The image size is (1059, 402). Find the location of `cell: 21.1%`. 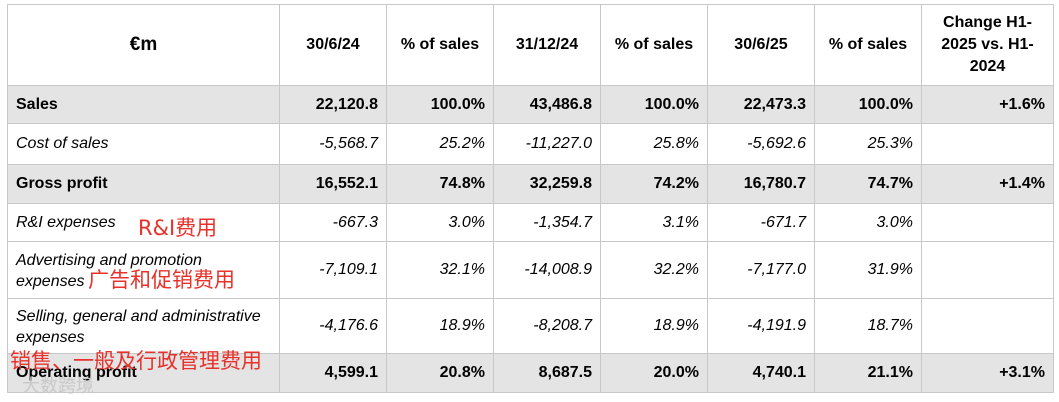

cell: 21.1% is located at coordinates (868, 373).